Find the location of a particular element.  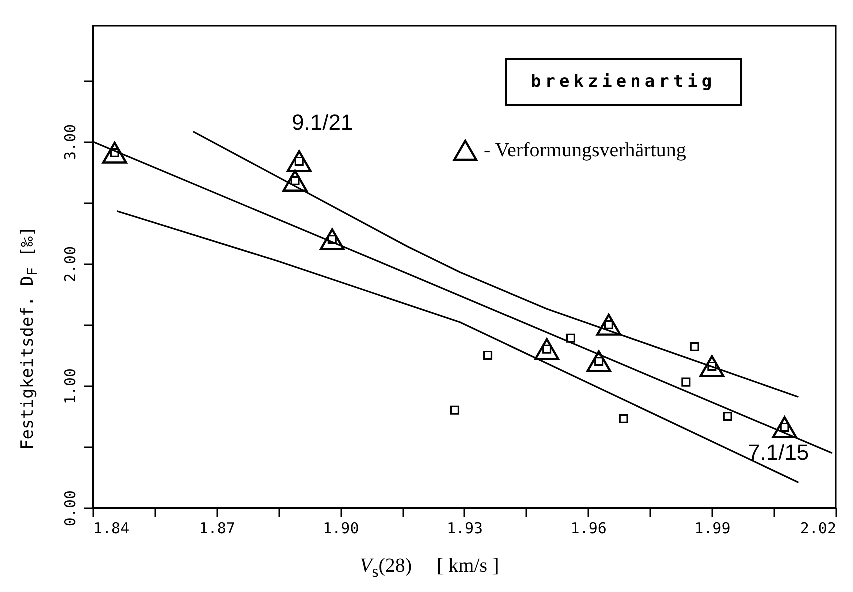

x-tick-label: 1.90 is located at coordinates (341, 529).